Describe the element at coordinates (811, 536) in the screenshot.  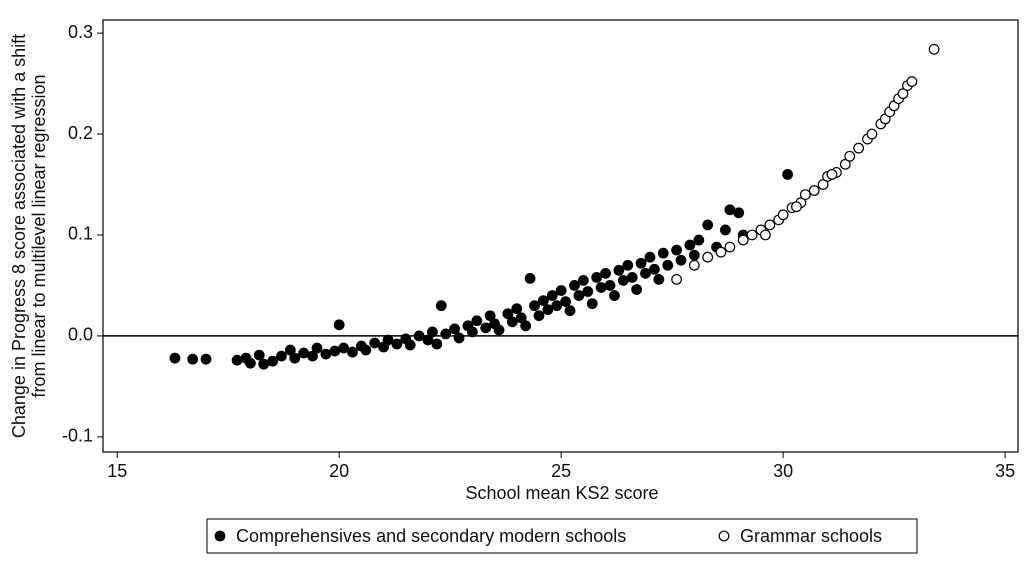
I see `legend-label: Grammar schools` at that location.